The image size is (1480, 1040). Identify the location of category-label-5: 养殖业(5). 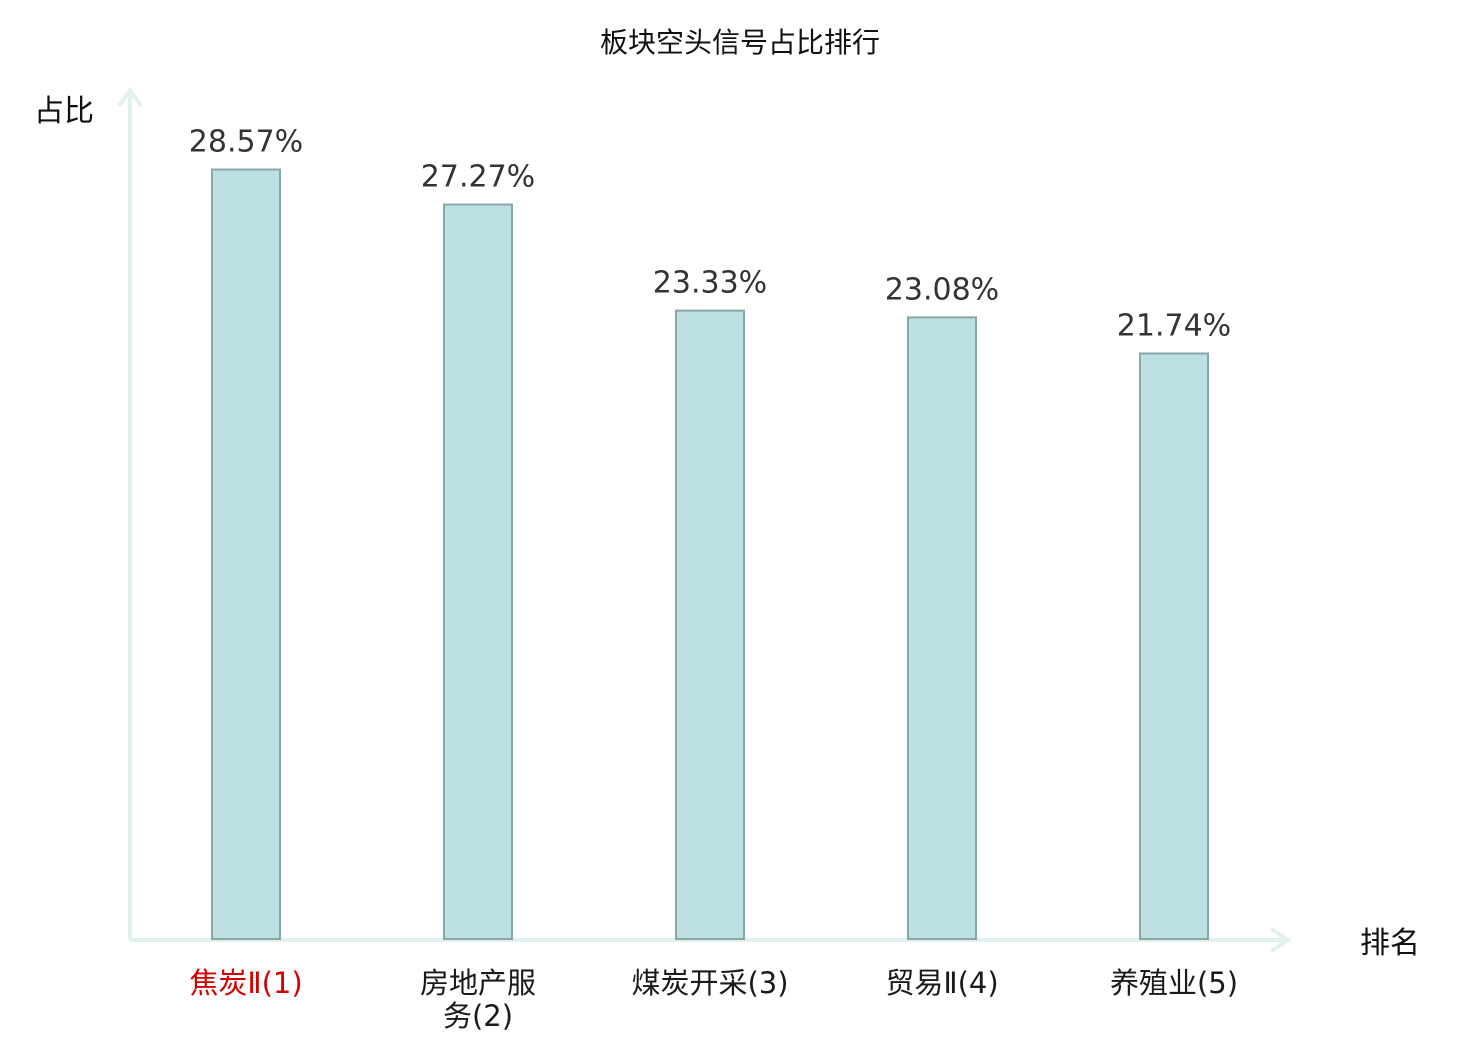
(1174, 983).